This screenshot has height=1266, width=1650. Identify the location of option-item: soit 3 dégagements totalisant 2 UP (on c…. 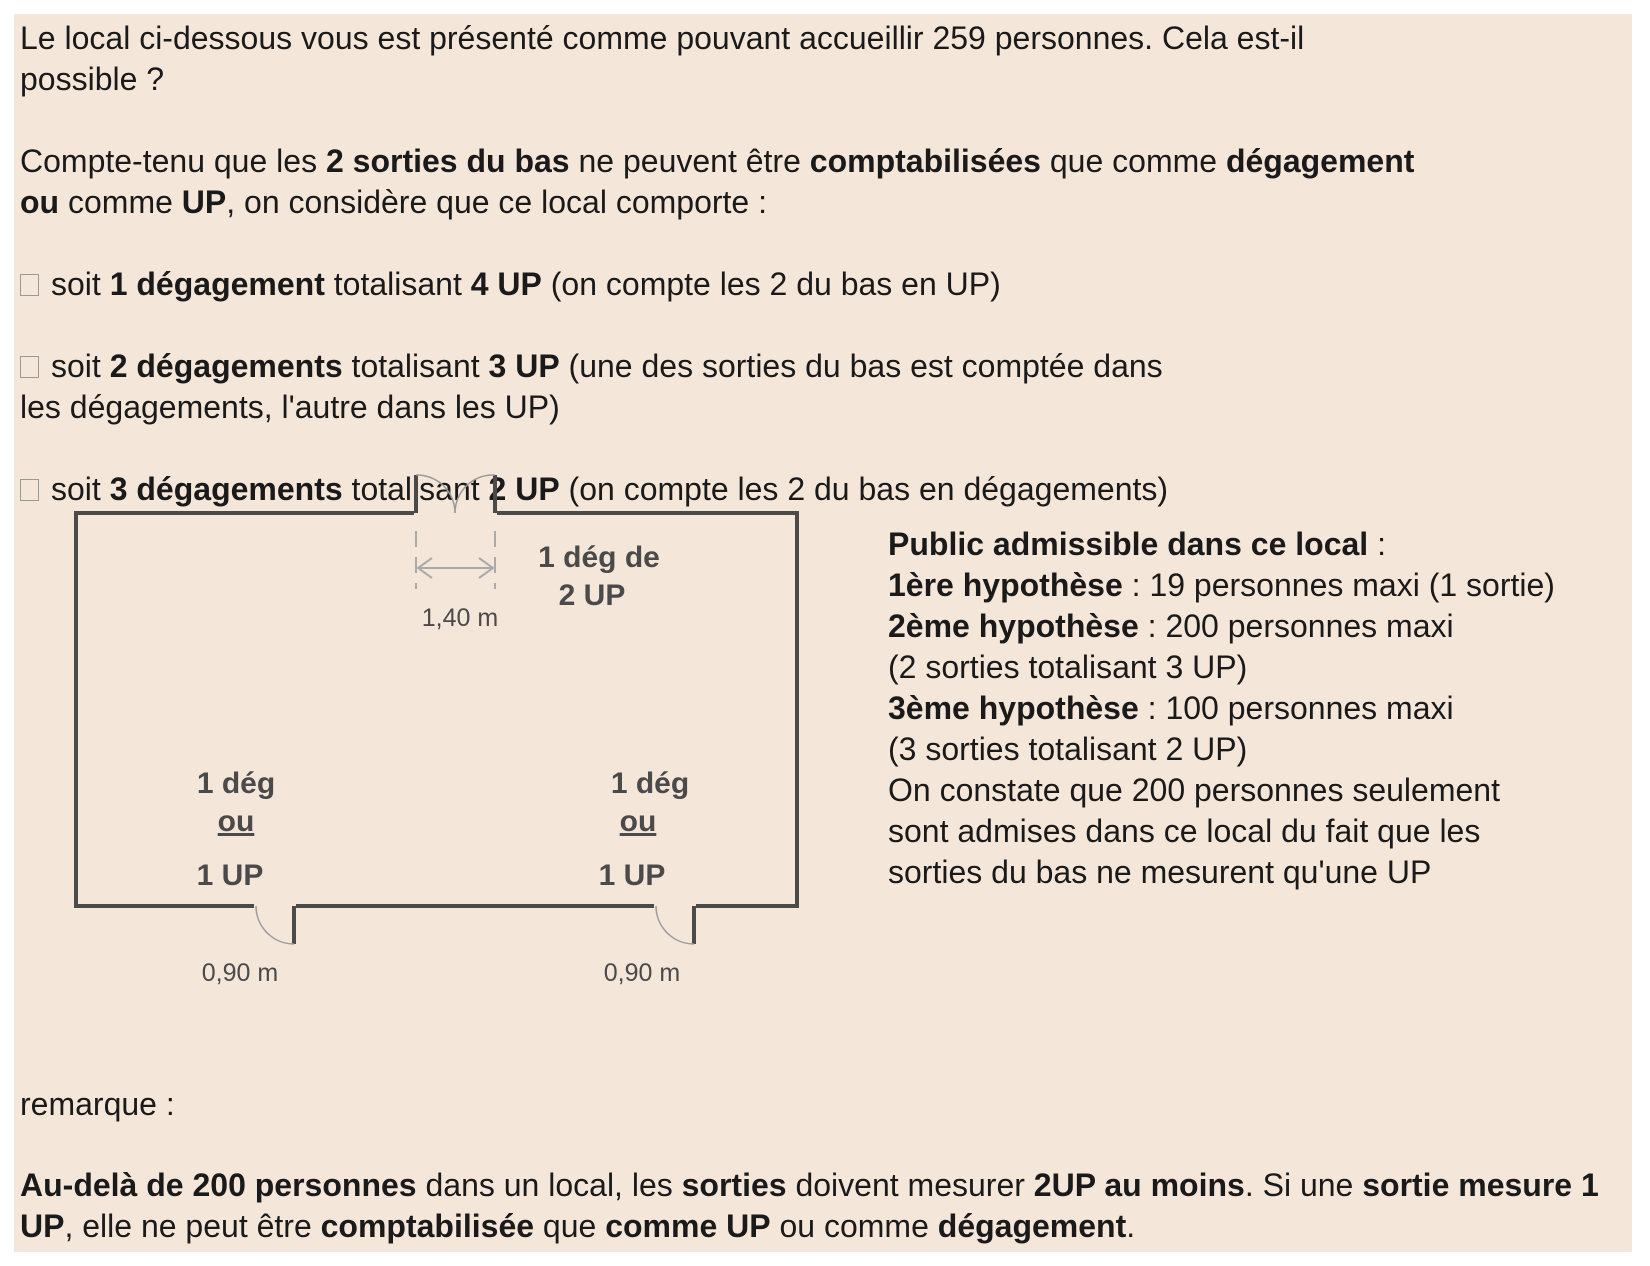
(820, 489).